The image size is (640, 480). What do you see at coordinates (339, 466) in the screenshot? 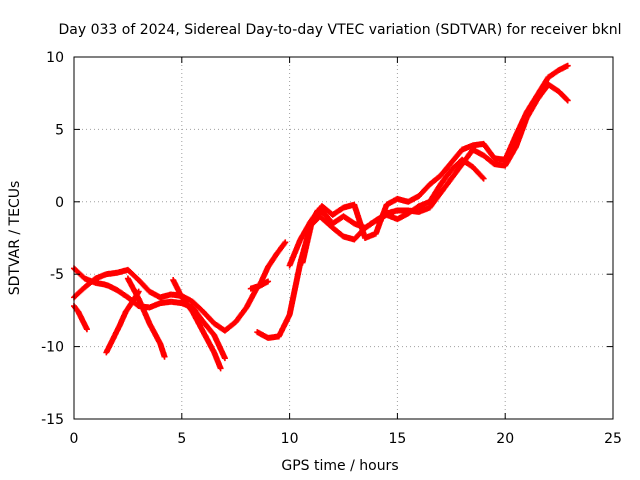
I see `x-axis-title: GPS time / hours` at bounding box center [339, 466].